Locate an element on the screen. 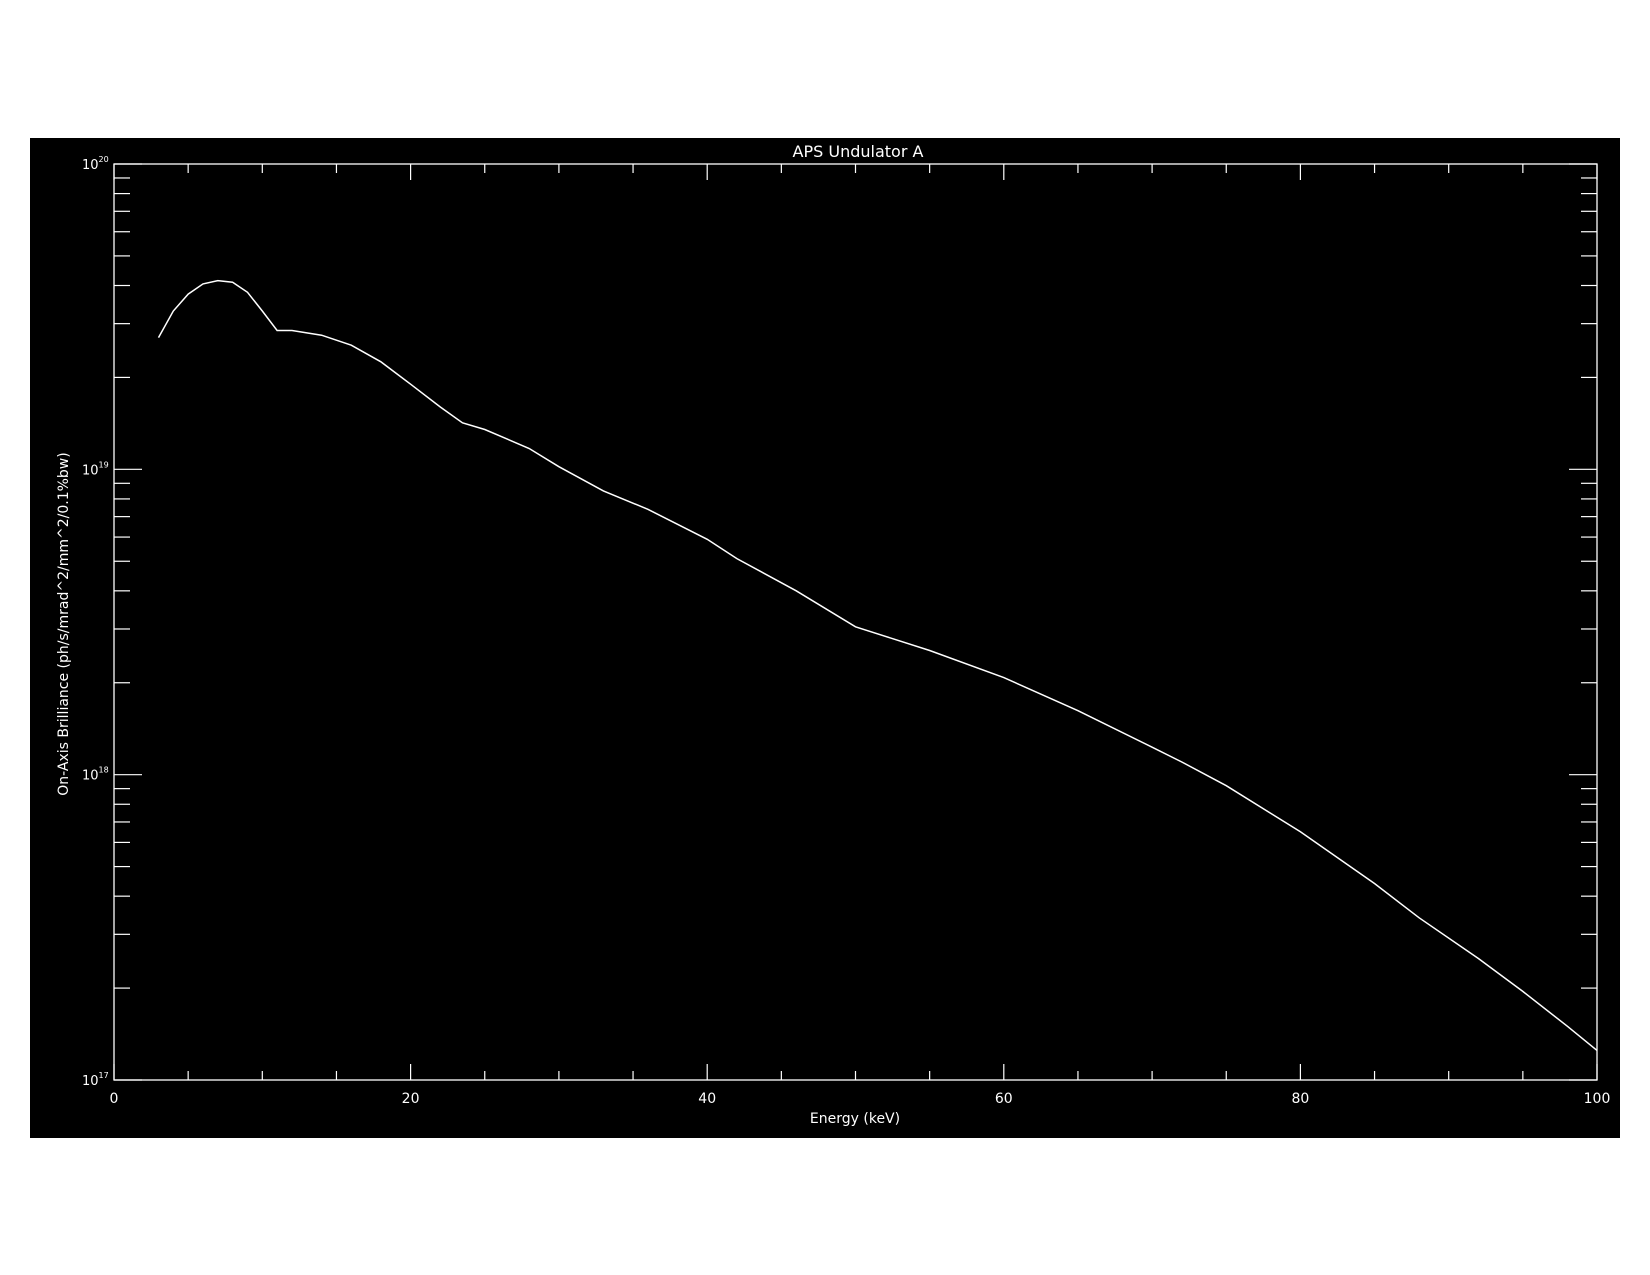 This screenshot has width=1650, height=1275. y-tick-labels: 1017 1018 1019 1020 is located at coordinates (95, 622).